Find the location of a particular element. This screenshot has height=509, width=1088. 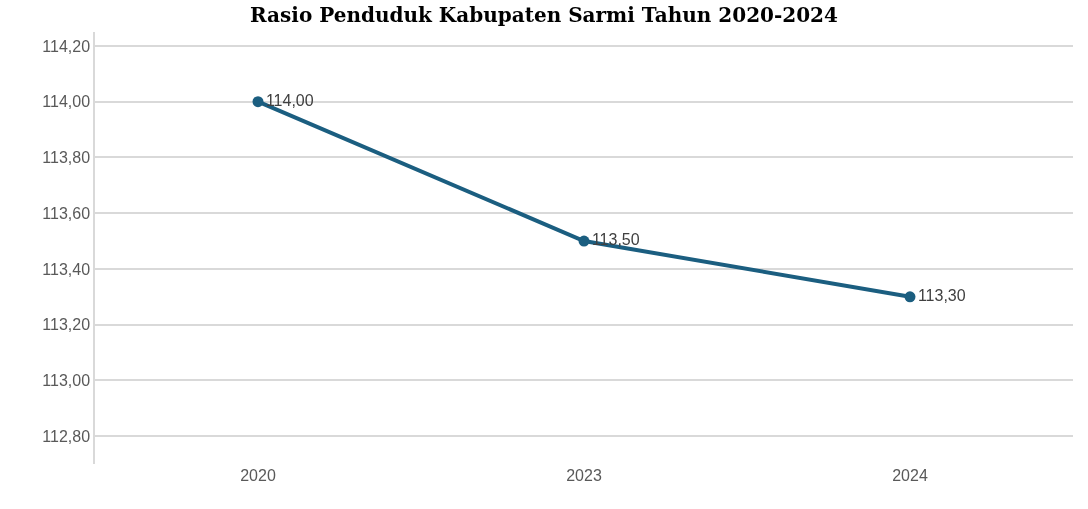

x-tick-label: 2023 is located at coordinates (584, 475).